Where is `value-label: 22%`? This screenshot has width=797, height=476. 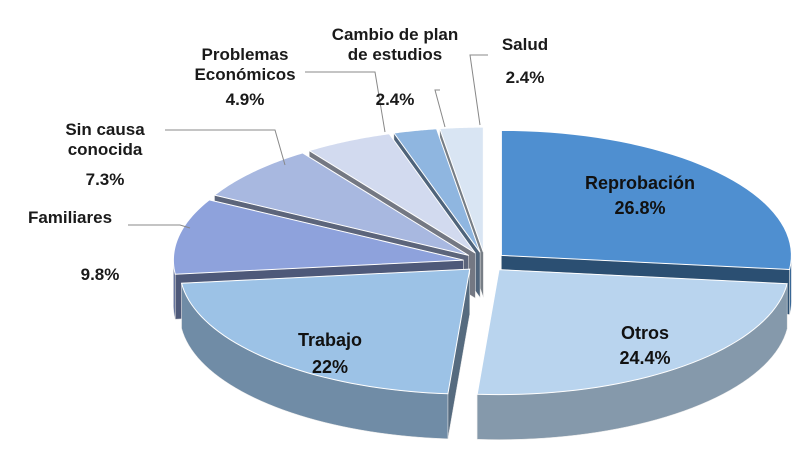 value-label: 22% is located at coordinates (330, 367).